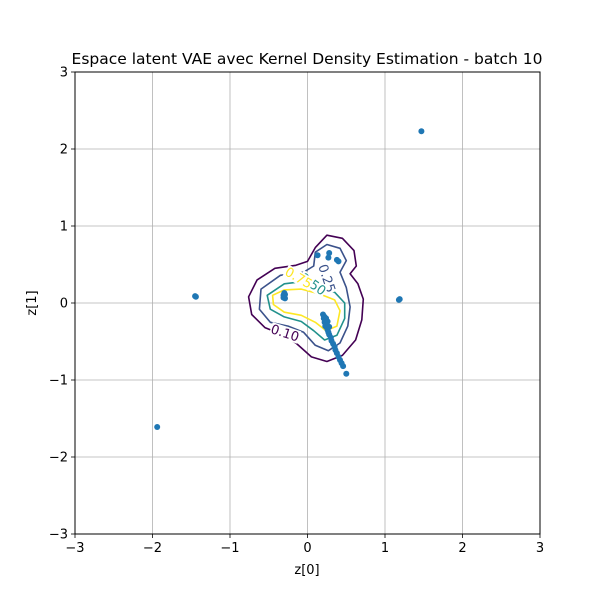 The width and height of the screenshot is (600, 600). What do you see at coordinates (58, 381) in the screenshot?
I see `y-tick-label: −1` at bounding box center [58, 381].